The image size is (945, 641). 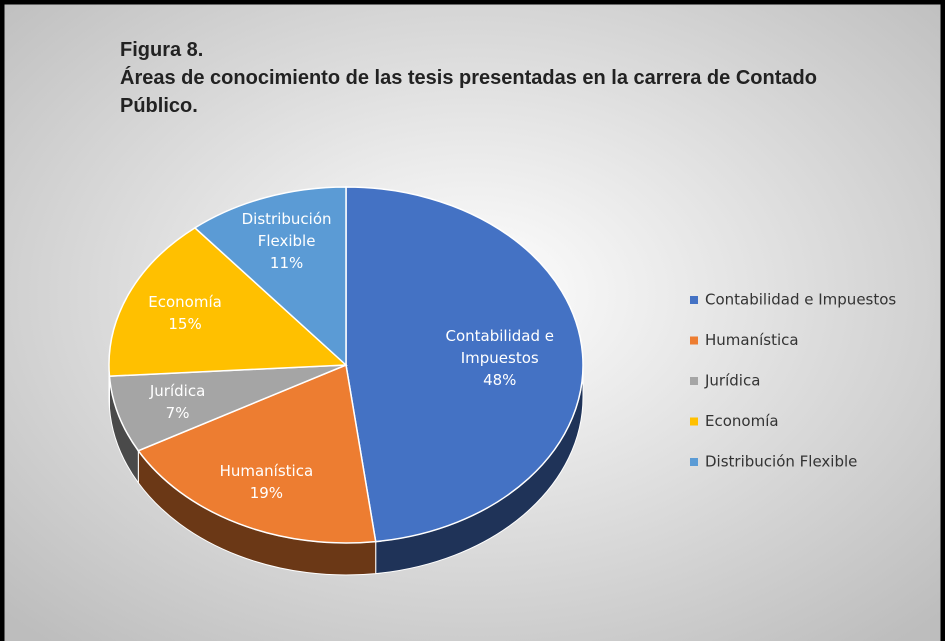 What do you see at coordinates (185, 301) in the screenshot?
I see `label-category: Economía` at bounding box center [185, 301].